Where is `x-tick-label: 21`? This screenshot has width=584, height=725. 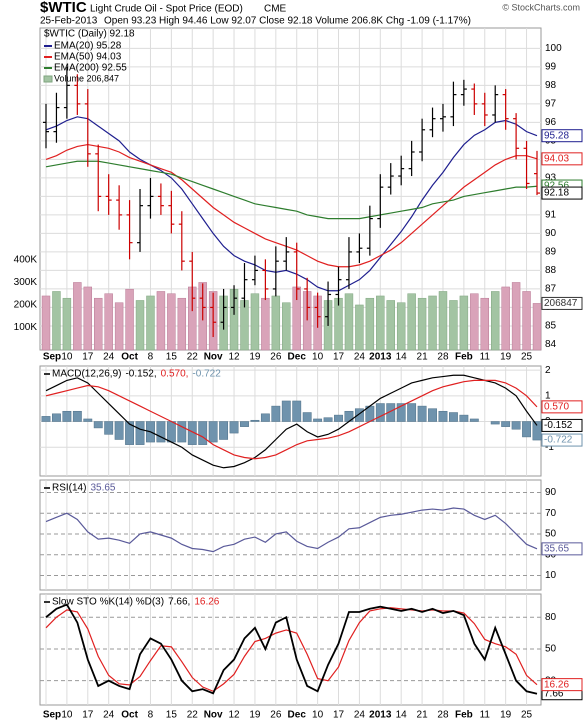 x-tick-label: 21 is located at coordinates (423, 715).